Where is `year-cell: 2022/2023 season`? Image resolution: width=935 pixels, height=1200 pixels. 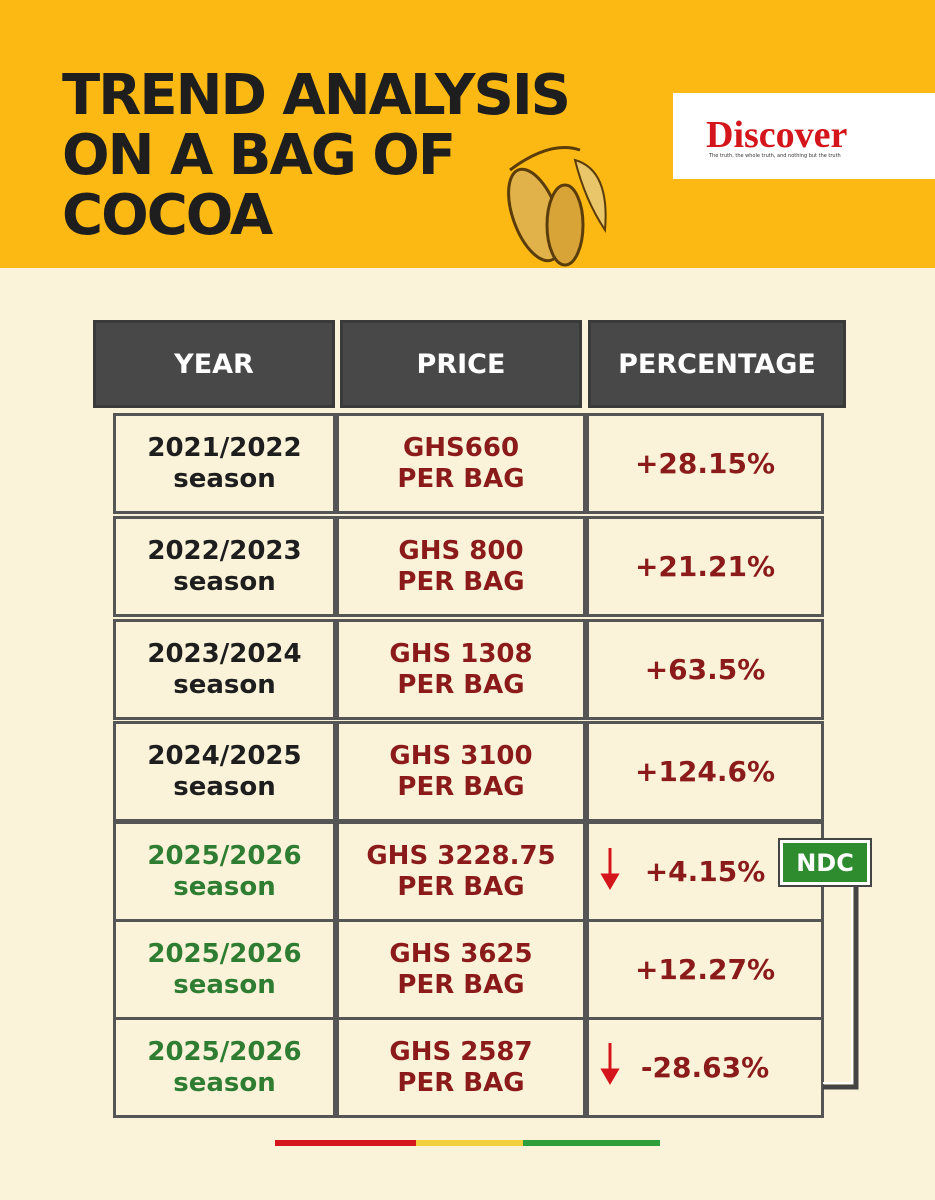 year-cell: 2022/2023 season is located at coordinates (224, 566).